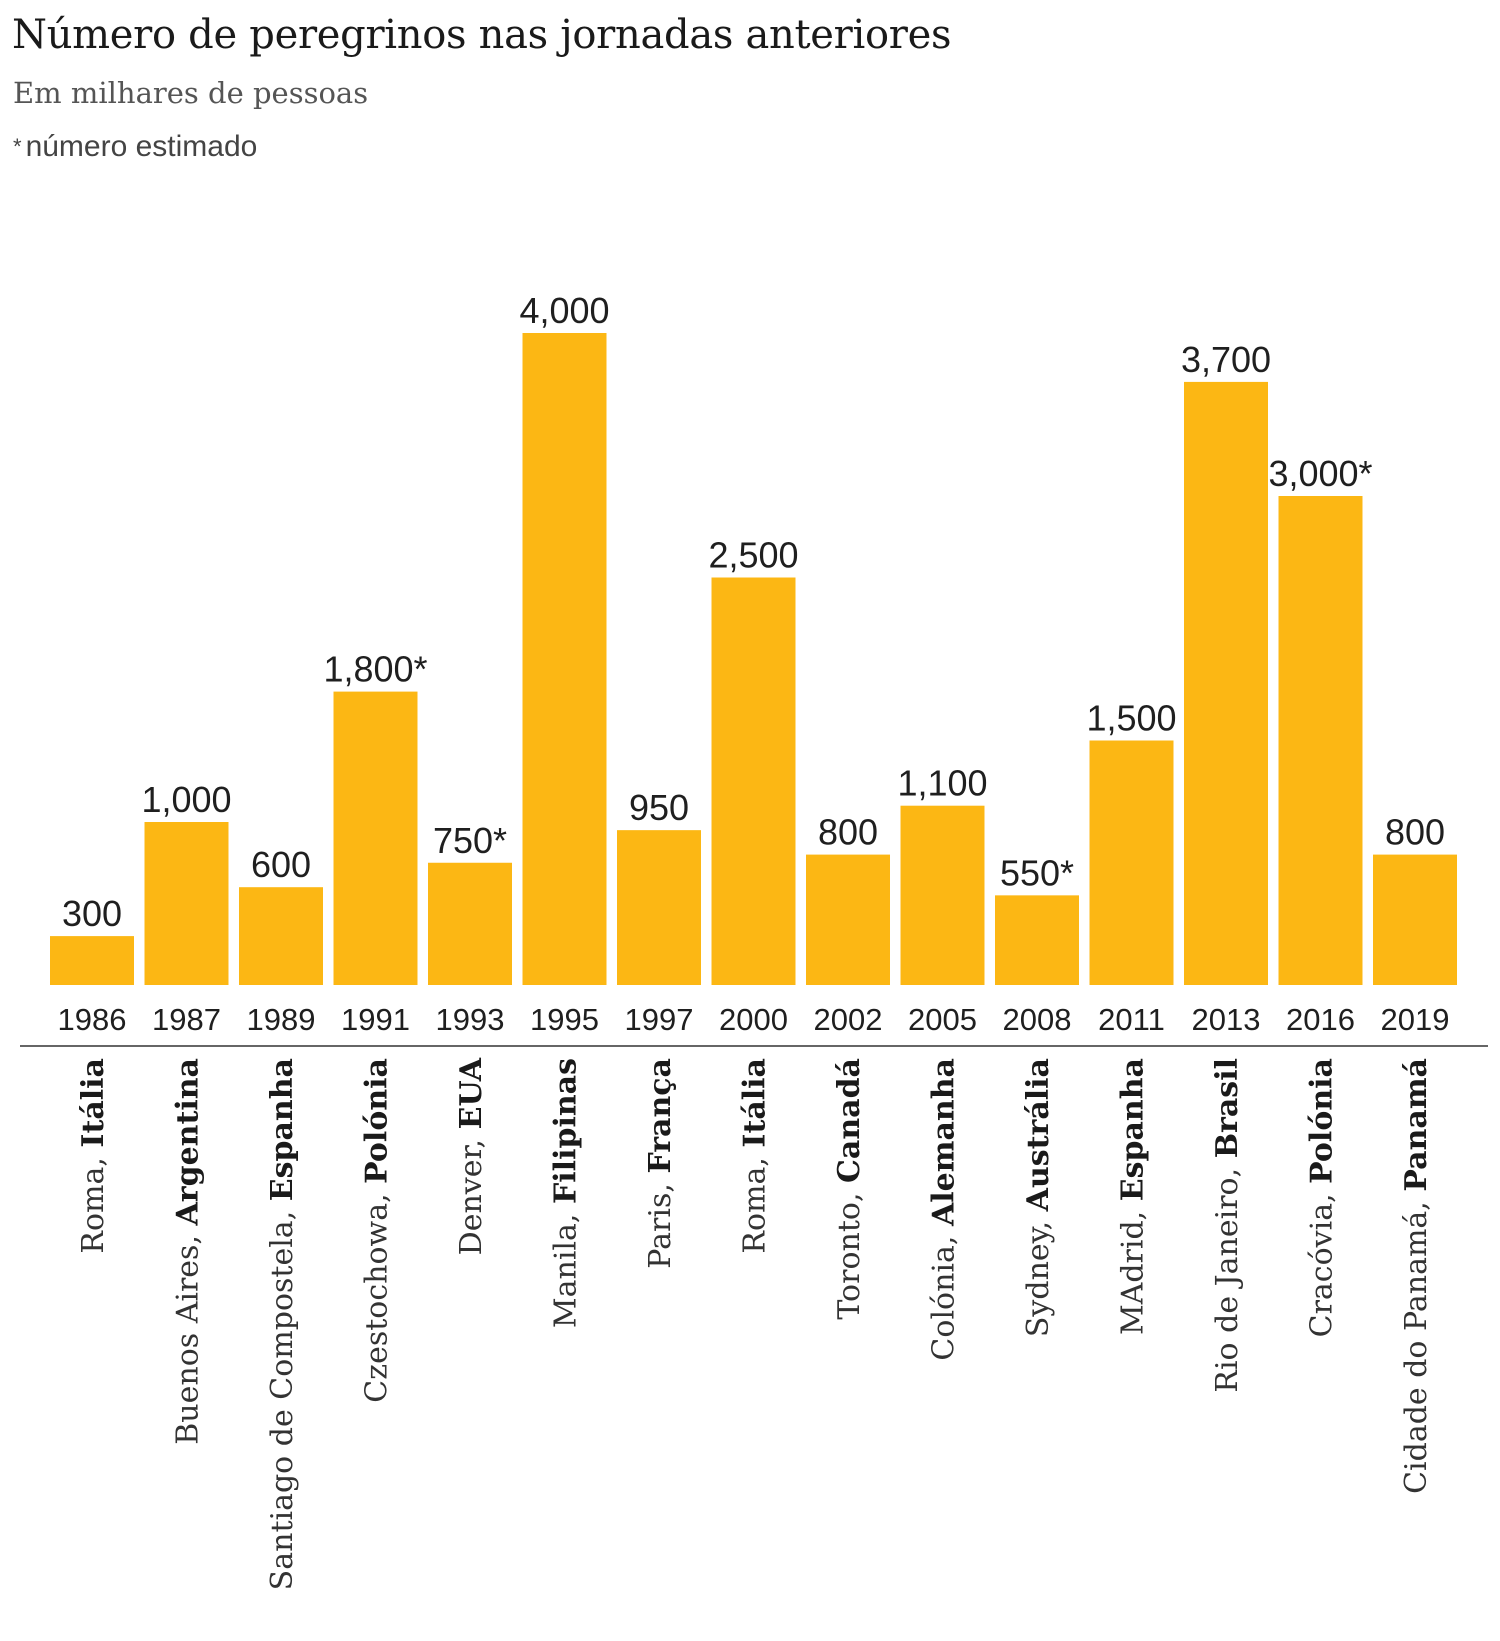  Describe the element at coordinates (281, 1019) in the screenshot. I see `year-label-1989: 1989` at that location.